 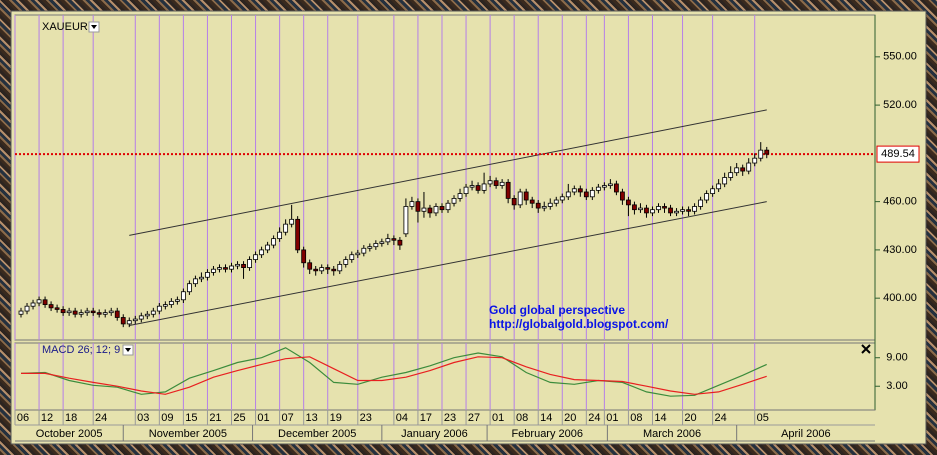 What do you see at coordinates (69, 434) in the screenshot?
I see `month-label: October 2005` at bounding box center [69, 434].